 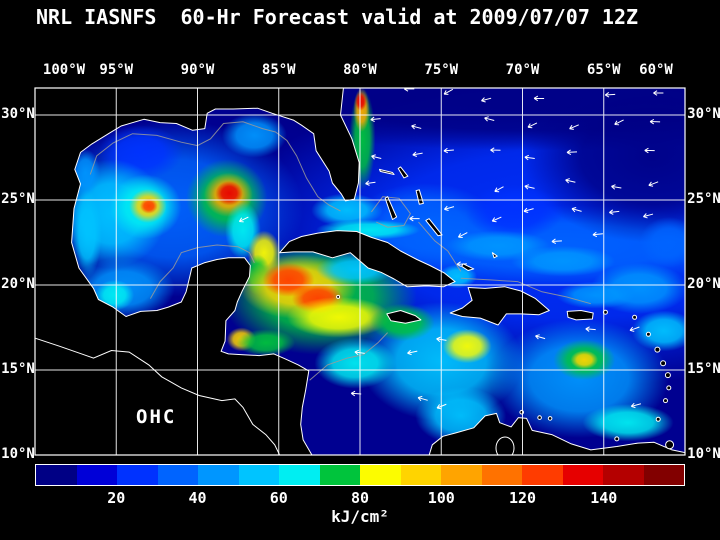 I want to click on colorbar-ticks: 20 40 60 80 100 120 140, so click(x=360, y=498).